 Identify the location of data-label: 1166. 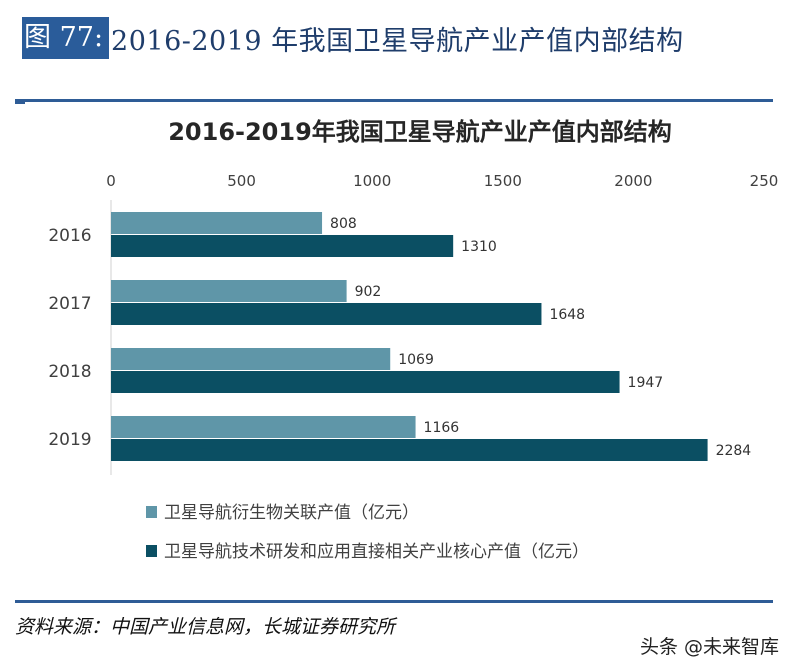
(442, 428).